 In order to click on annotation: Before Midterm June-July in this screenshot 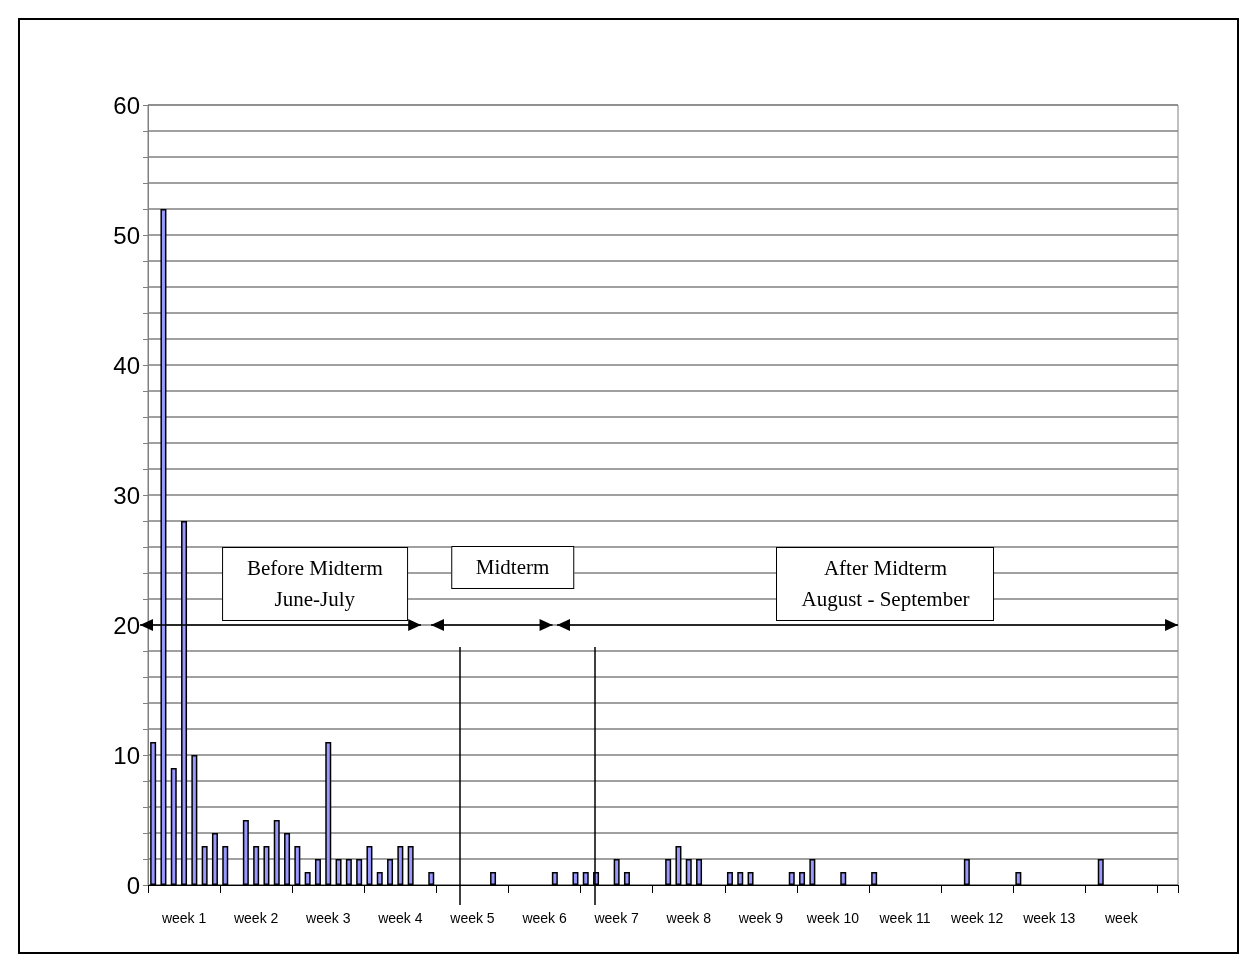, I will do `click(314, 584)`.